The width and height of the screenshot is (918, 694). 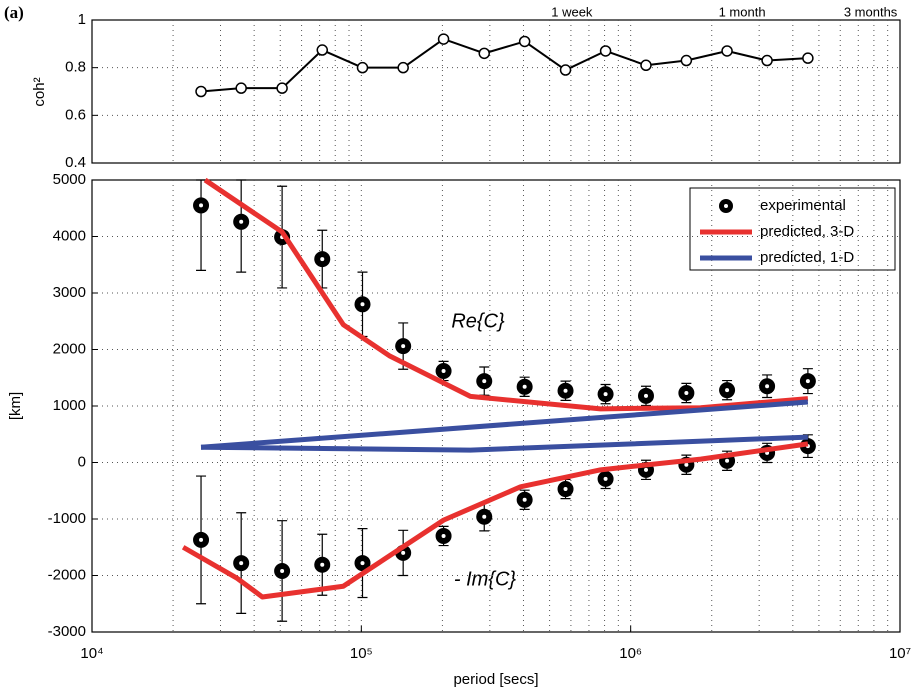 I want to click on legend-swatch-dot, so click(x=726, y=206).